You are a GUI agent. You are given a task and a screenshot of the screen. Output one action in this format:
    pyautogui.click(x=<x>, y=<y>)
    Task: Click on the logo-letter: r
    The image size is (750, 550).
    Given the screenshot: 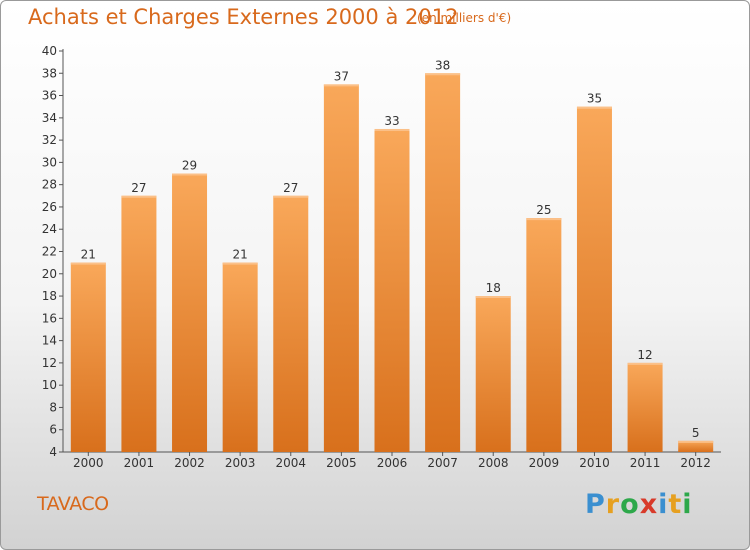 What is the action you would take?
    pyautogui.click(x=613, y=504)
    